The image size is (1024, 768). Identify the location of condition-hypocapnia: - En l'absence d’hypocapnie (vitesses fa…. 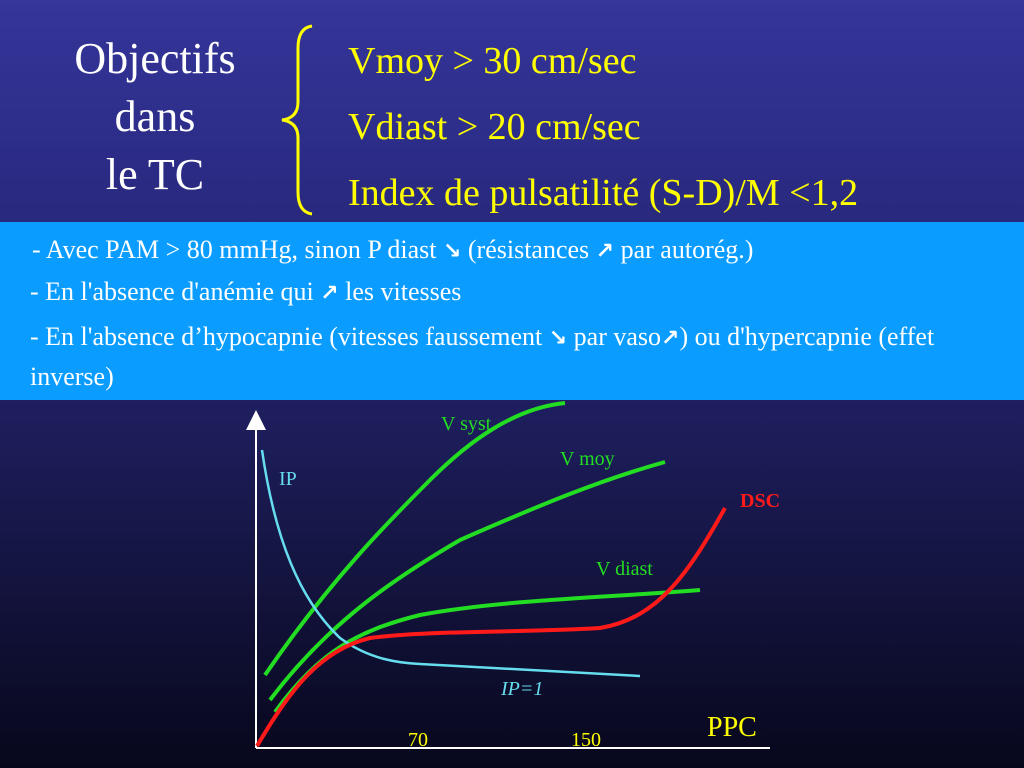
(515, 357).